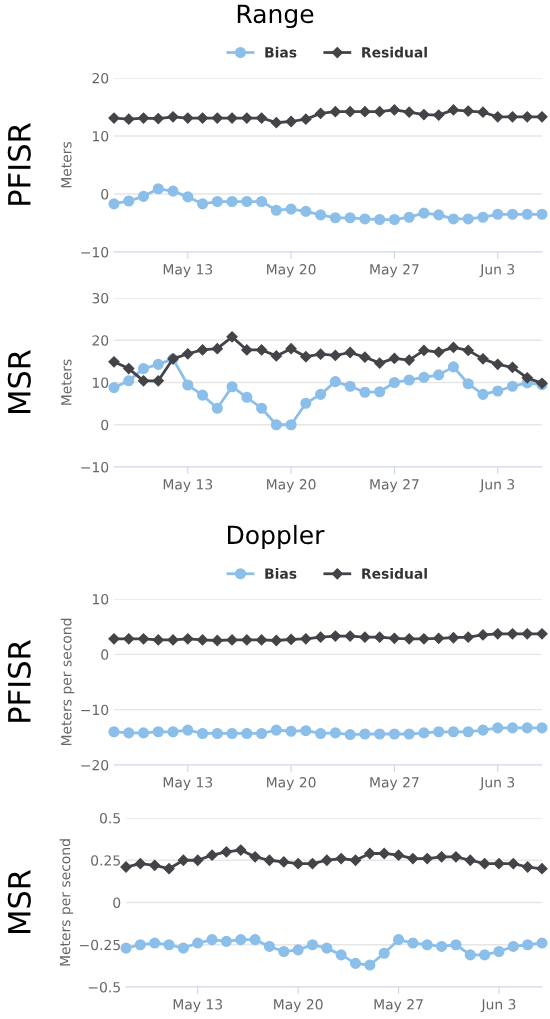  Describe the element at coordinates (100, 382) in the screenshot. I see `y-tick-label: 10` at that location.